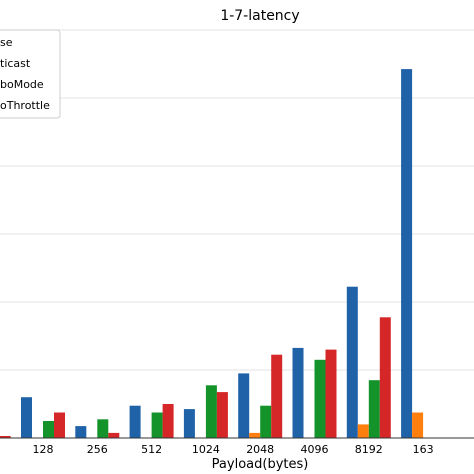 The image size is (474, 474). What do you see at coordinates (151, 449) in the screenshot?
I see `x-tick-label: 512` at bounding box center [151, 449].